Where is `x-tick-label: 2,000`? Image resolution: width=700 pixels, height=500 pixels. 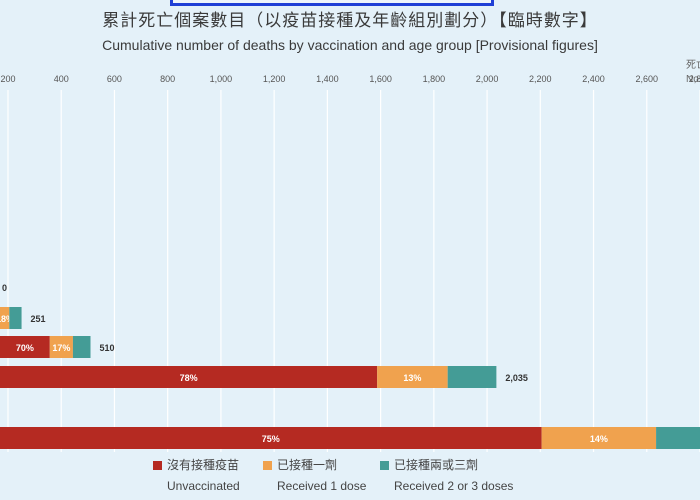
x-tick-label: 2,000 is located at coordinates (487, 79).